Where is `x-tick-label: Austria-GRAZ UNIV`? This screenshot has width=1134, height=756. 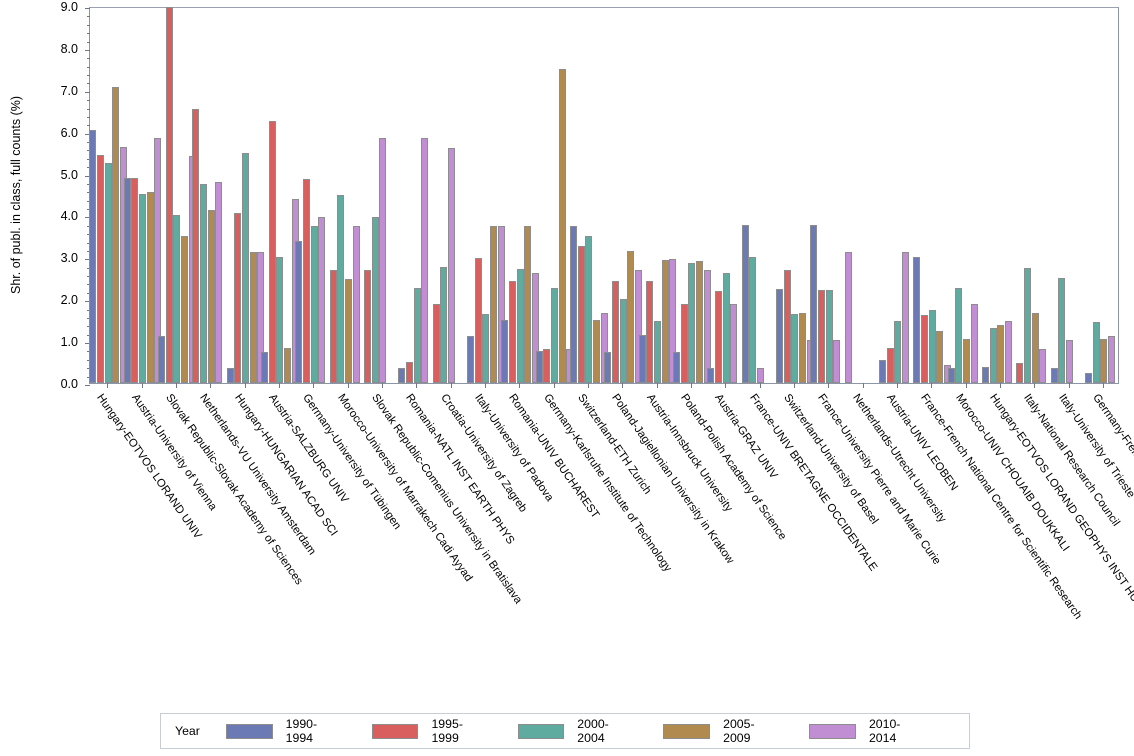
x-tick-label: Austria-GRAZ UNIV is located at coordinates (745, 436).